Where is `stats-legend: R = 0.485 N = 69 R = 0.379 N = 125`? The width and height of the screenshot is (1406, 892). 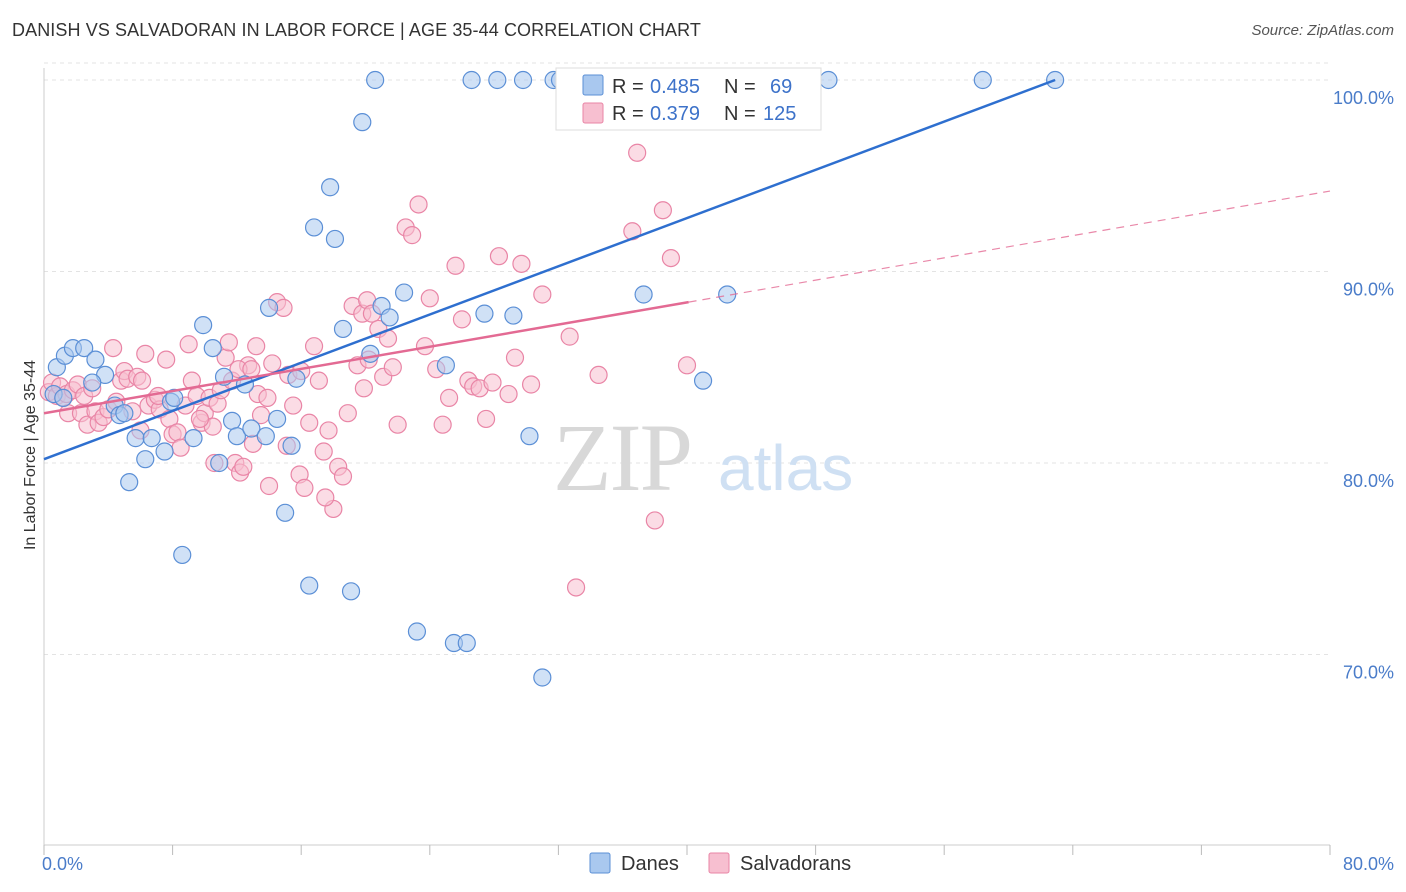 stats-legend: R = 0.485 N = 69 R = 0.379 N = 125 is located at coordinates (688, 99).